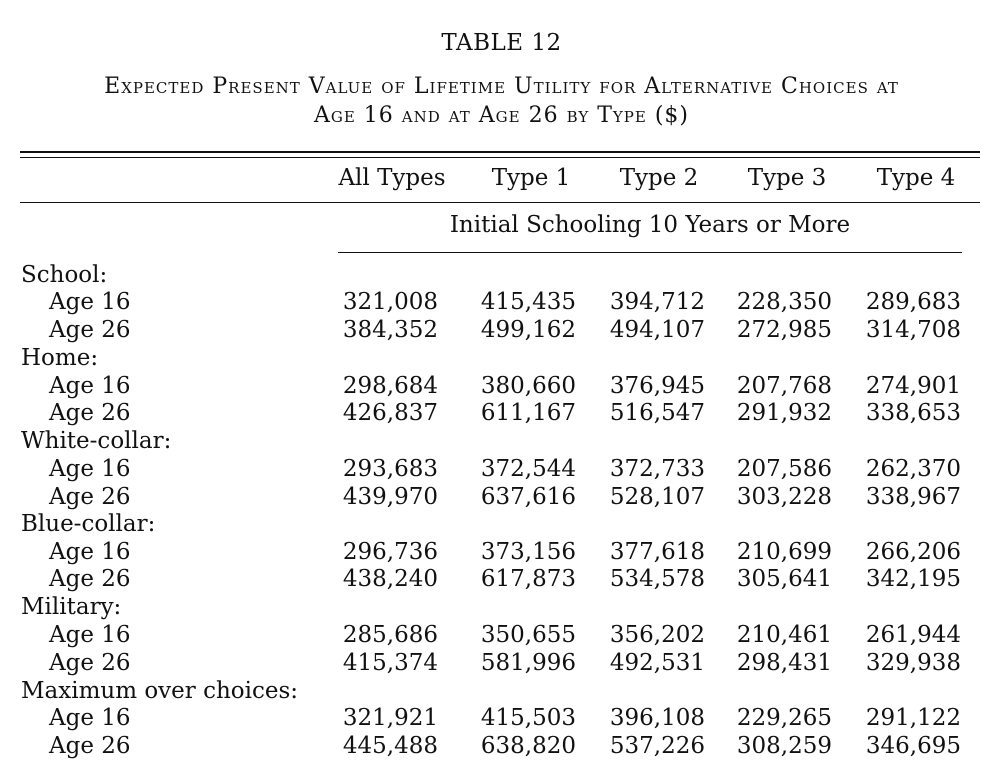  What do you see at coordinates (528, 497) in the screenshot?
I see `table-cell: 637,616` at bounding box center [528, 497].